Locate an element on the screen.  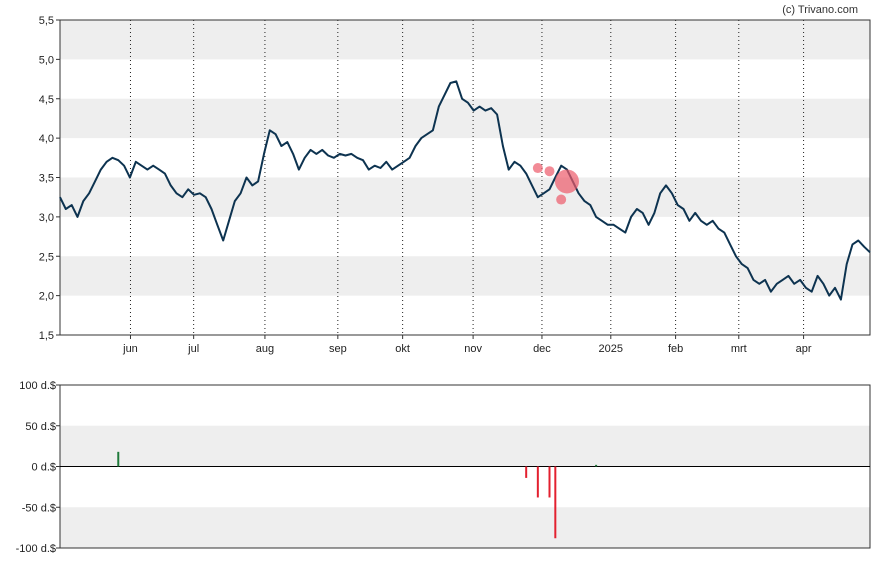
price-y-tick-label: 3,0 is located at coordinates (46, 218).